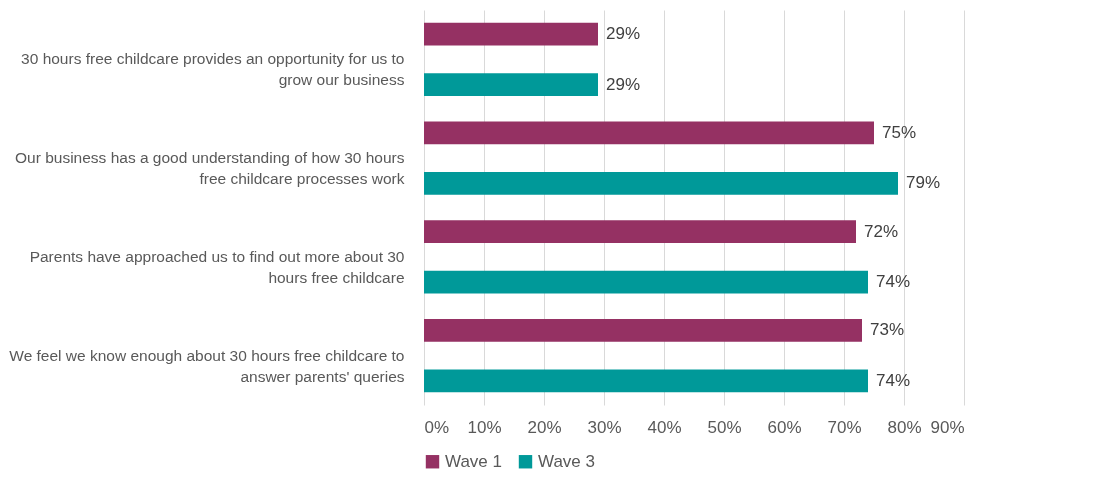 Image resolution: width=1099 pixels, height=497 pixels. Describe the element at coordinates (604, 427) in the screenshot. I see `x-tick-label: 30%` at that location.